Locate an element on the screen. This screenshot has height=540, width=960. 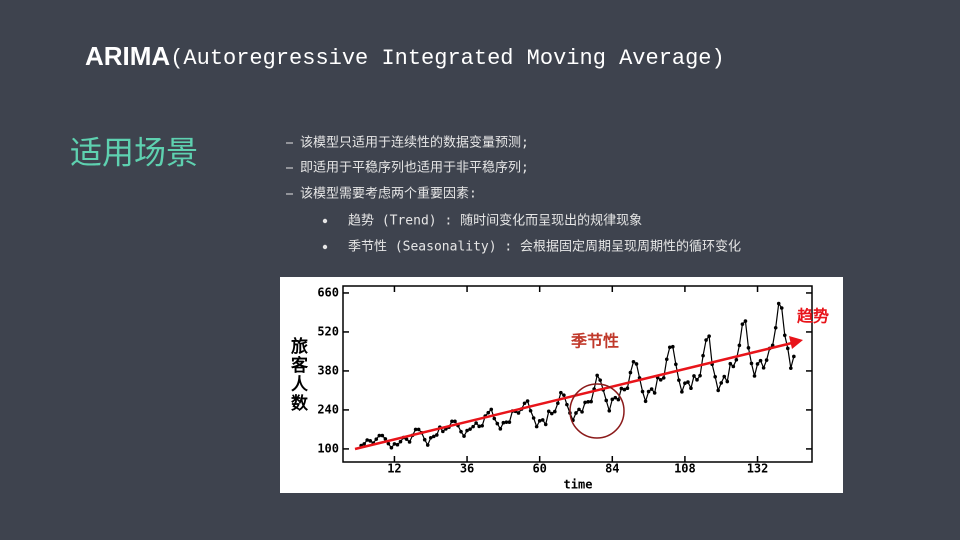
x-tick-label: 132 is located at coordinates (758, 469).